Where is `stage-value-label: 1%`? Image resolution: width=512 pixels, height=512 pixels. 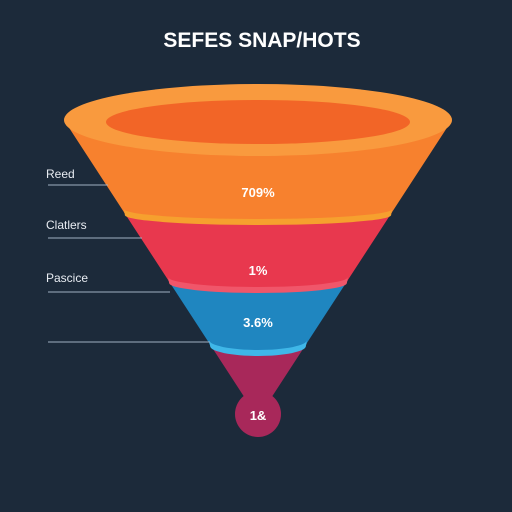
stage-value-label: 1% is located at coordinates (258, 270).